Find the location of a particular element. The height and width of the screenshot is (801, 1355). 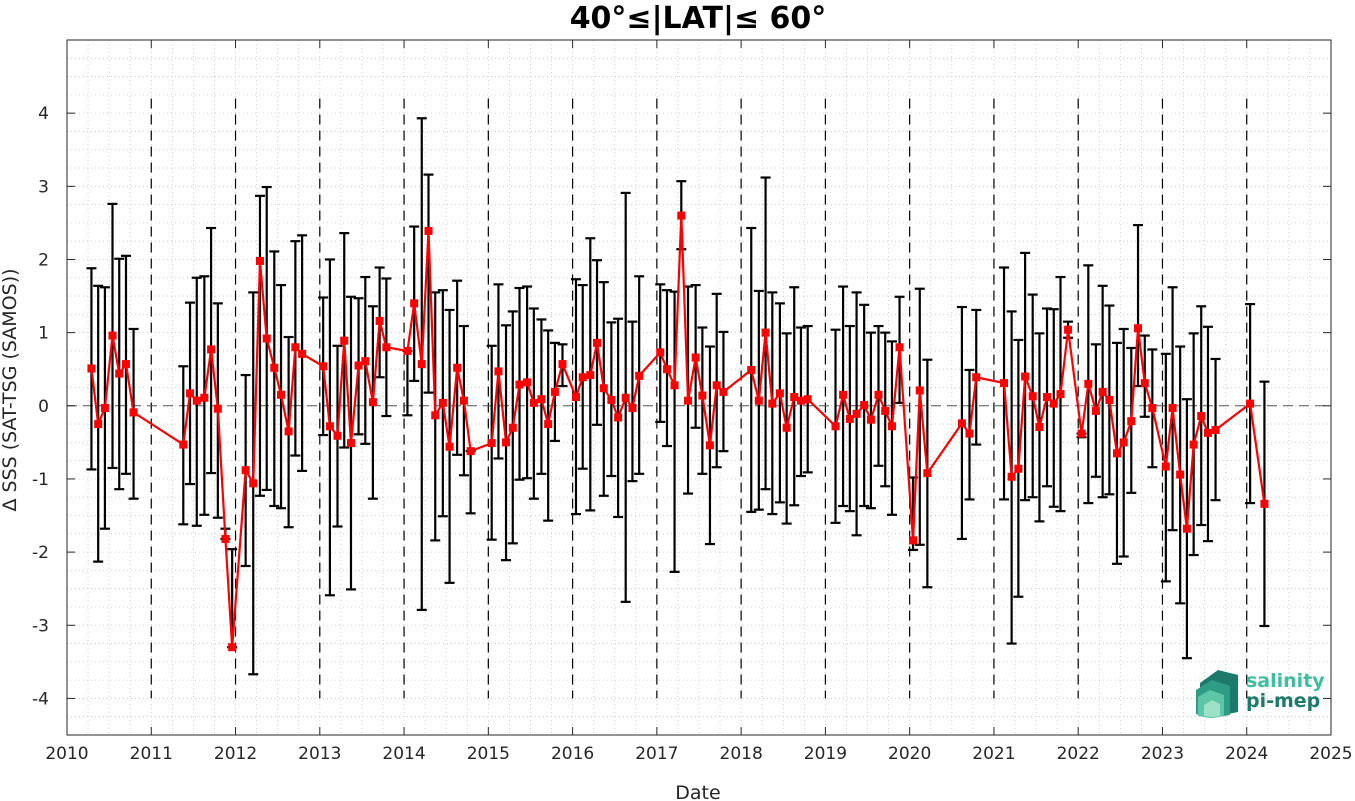

x-tick-label: 2016 is located at coordinates (572, 754).